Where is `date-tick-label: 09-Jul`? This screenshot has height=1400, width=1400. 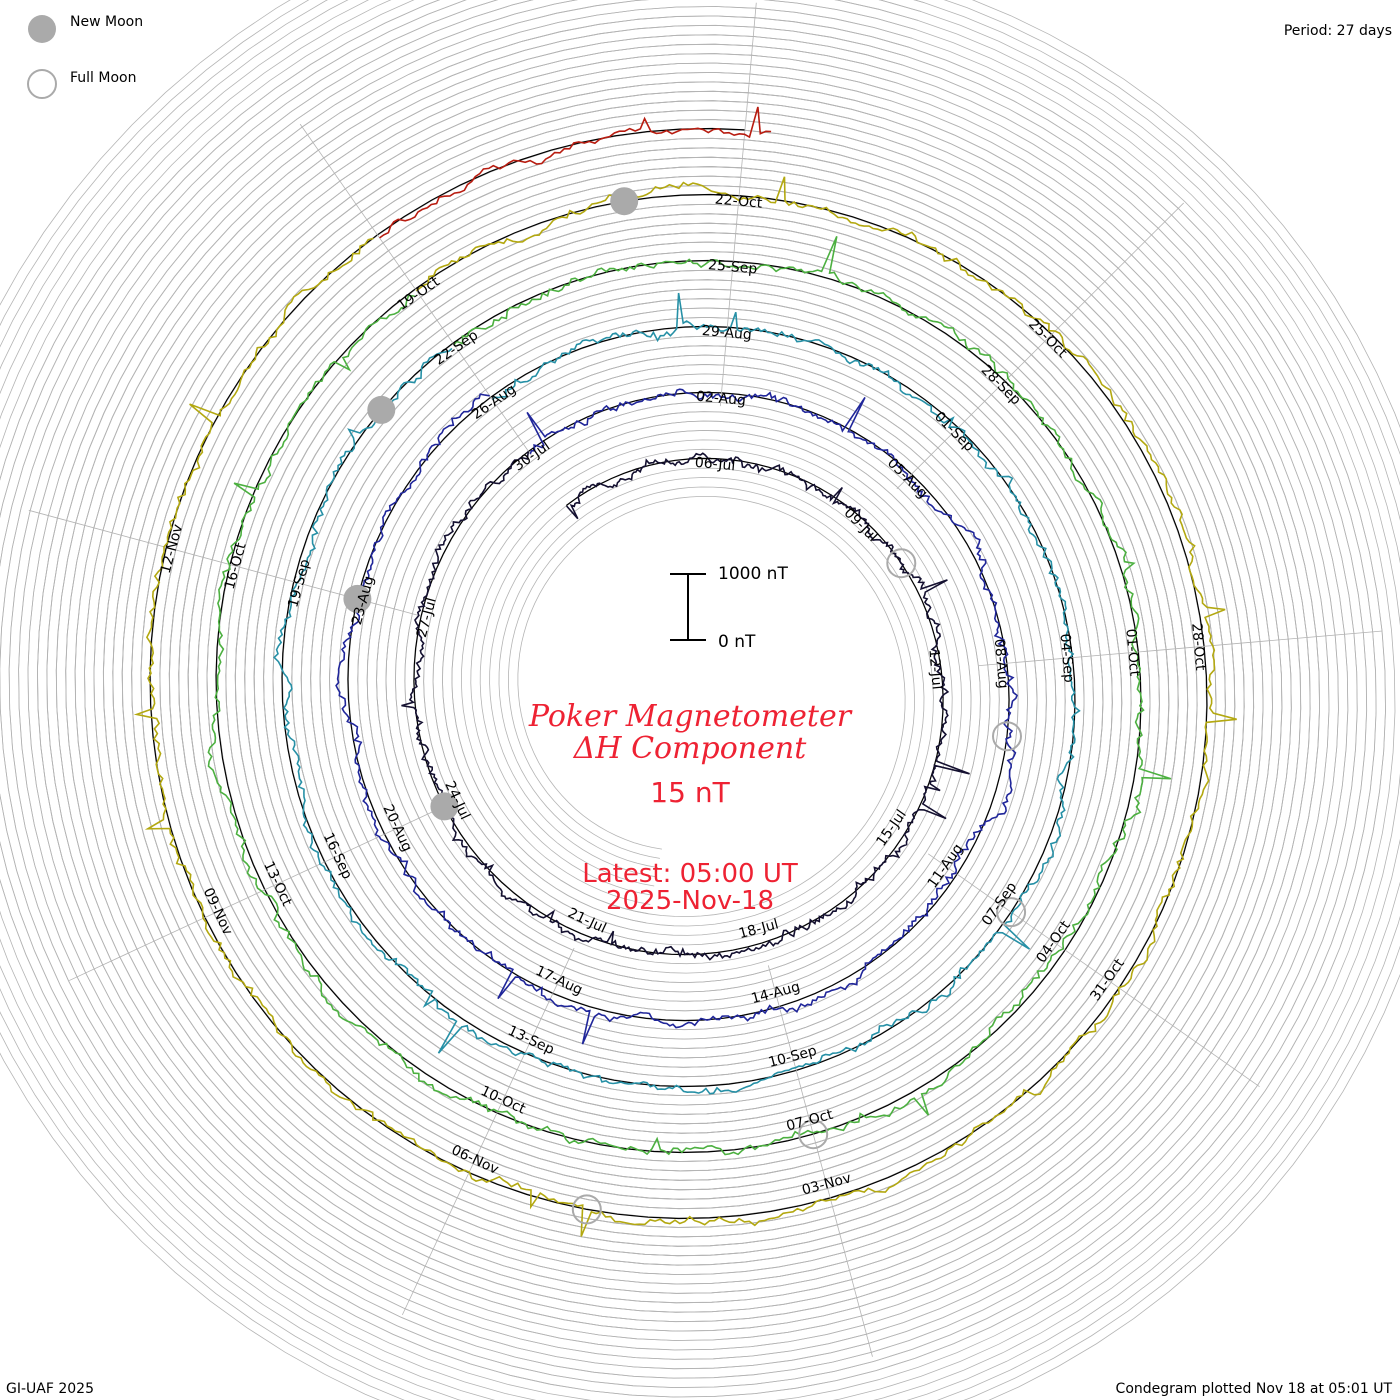 date-tick-label: 09-Jul is located at coordinates (861, 525).